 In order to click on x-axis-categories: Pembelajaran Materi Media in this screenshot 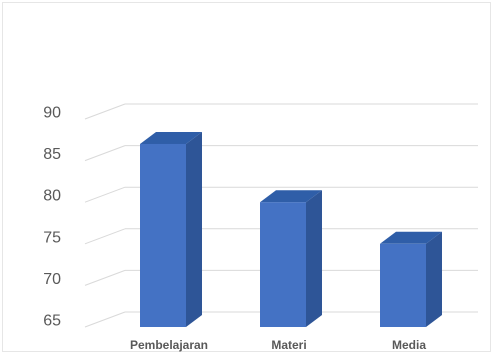, I will do `click(278, 345)`.